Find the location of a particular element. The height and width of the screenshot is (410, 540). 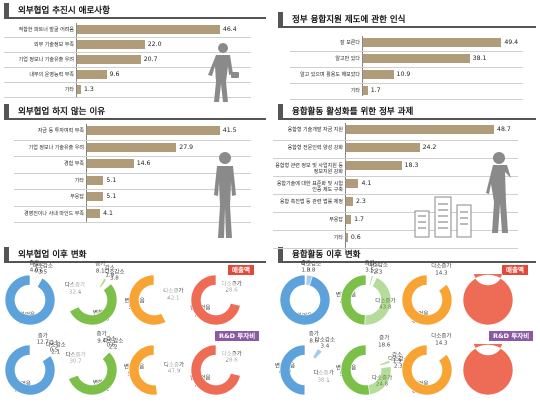

bar-category-label: 융합기술에 대한 표준화 및 시험 인증 제도 구축 is located at coordinates (309, 187).